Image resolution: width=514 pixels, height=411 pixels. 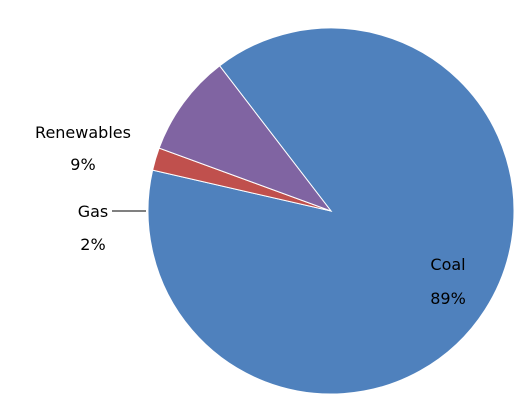 What do you see at coordinates (245, 139) in the screenshot?
I see `pie-slice-renewables` at bounding box center [245, 139].